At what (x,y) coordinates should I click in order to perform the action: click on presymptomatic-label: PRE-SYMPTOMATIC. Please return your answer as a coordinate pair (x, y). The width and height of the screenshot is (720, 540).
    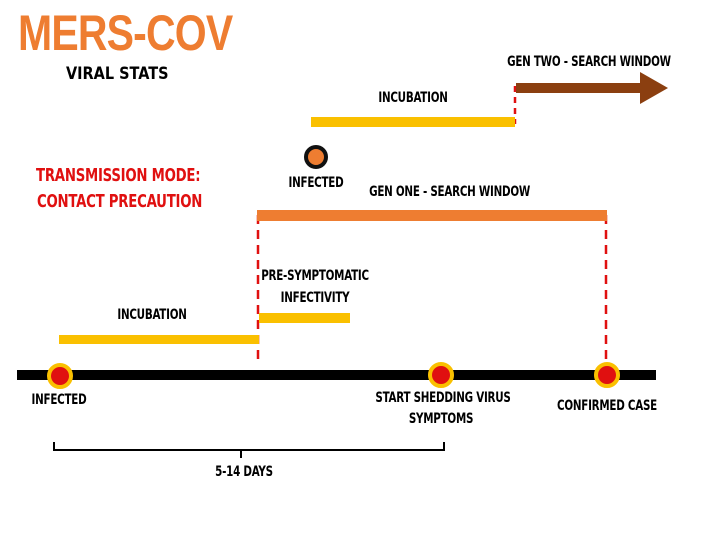
    Looking at the image, I should click on (315, 276).